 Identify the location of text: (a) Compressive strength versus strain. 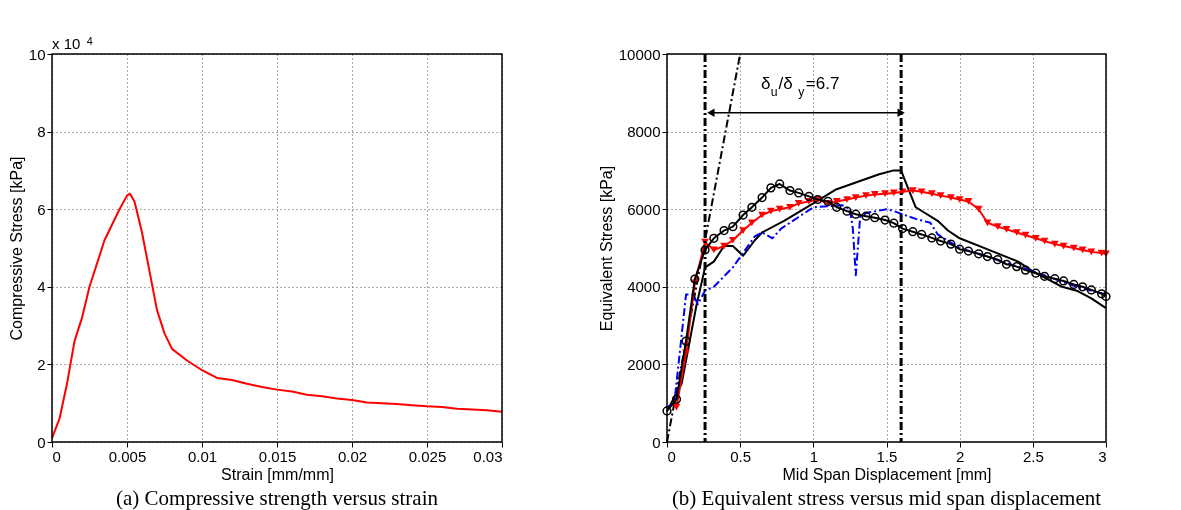
(277, 498).